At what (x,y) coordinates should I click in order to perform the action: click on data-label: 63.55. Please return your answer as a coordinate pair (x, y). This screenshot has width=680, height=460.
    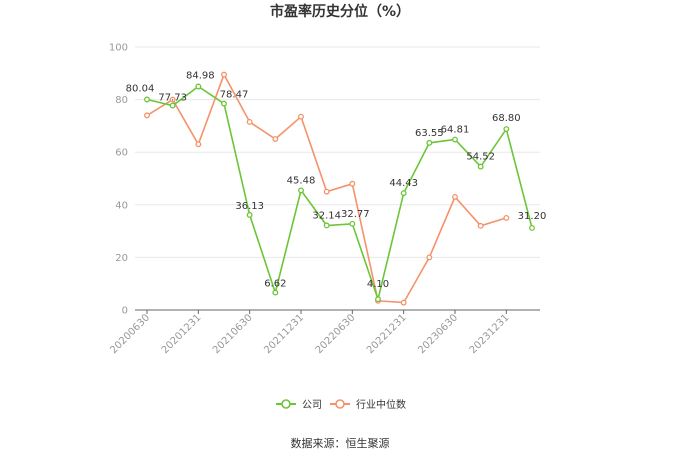
    Looking at the image, I should click on (429, 133).